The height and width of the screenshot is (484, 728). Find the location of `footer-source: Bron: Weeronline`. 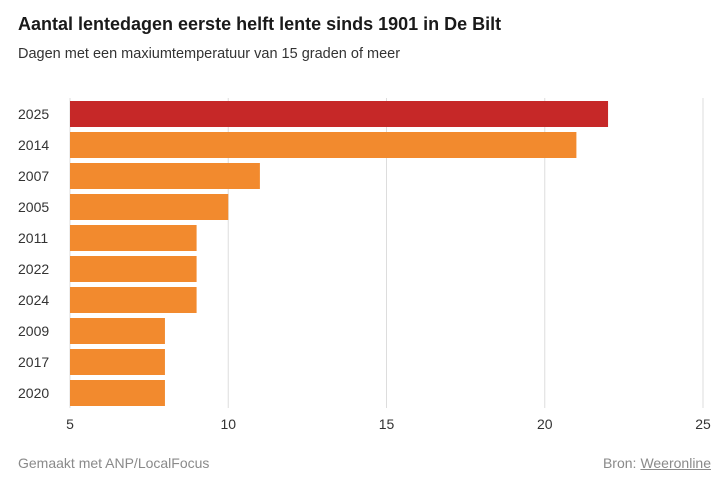

footer-source: Bron: Weeronline is located at coordinates (657, 463).